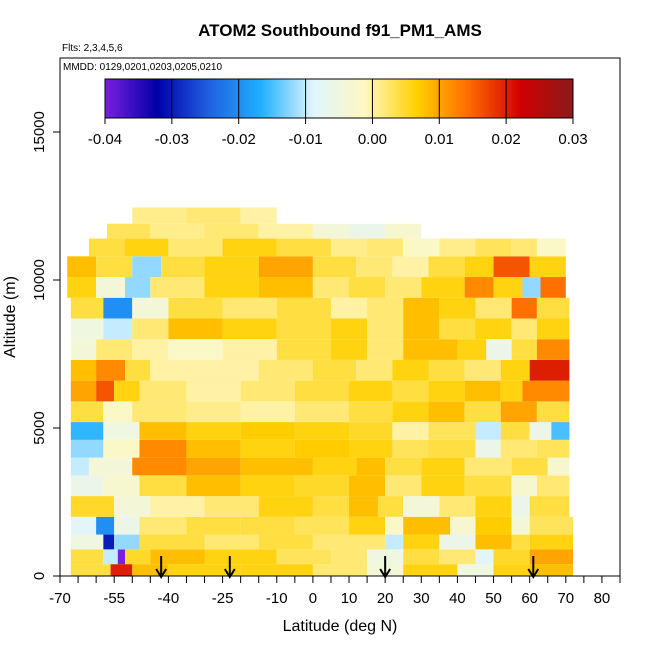 Image resolution: width=650 pixels, height=650 pixels. Describe the element at coordinates (142, 67) in the screenshot. I see `dates-note: MMDD: 0129,0201,0203,0205,0210` at that location.